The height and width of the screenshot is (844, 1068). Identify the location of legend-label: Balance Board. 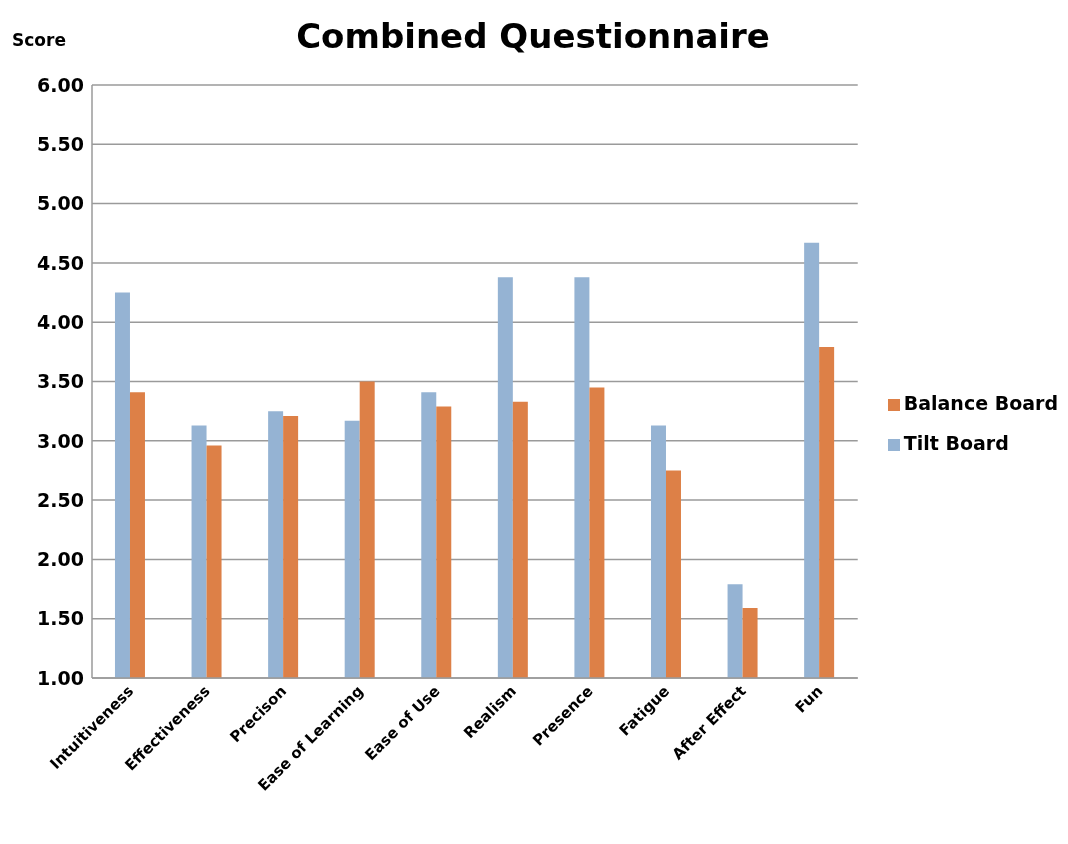
(980, 403).